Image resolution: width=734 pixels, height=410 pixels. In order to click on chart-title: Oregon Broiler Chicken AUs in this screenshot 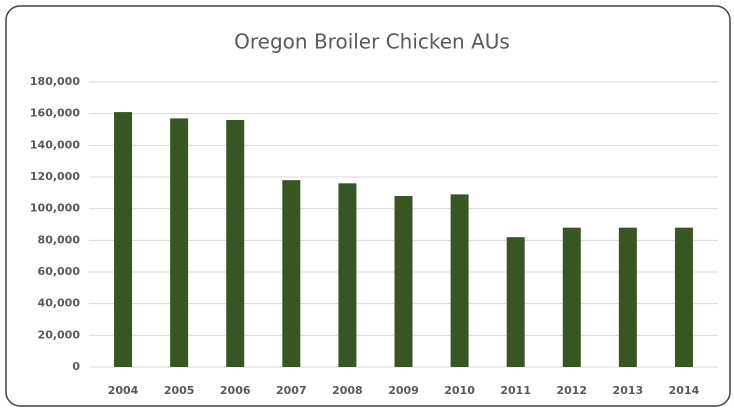, I will do `click(372, 42)`.